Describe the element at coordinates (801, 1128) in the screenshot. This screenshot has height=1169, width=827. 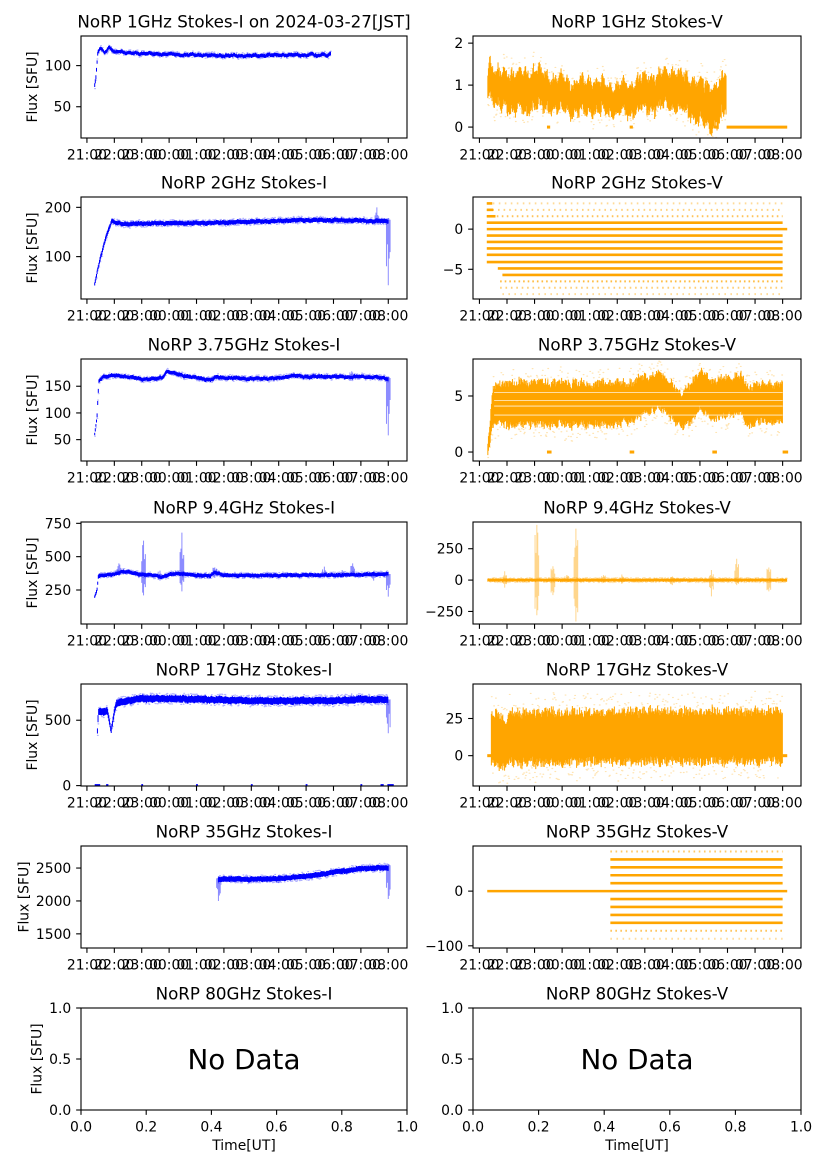
I see `x-tick-label: 1.0` at that location.